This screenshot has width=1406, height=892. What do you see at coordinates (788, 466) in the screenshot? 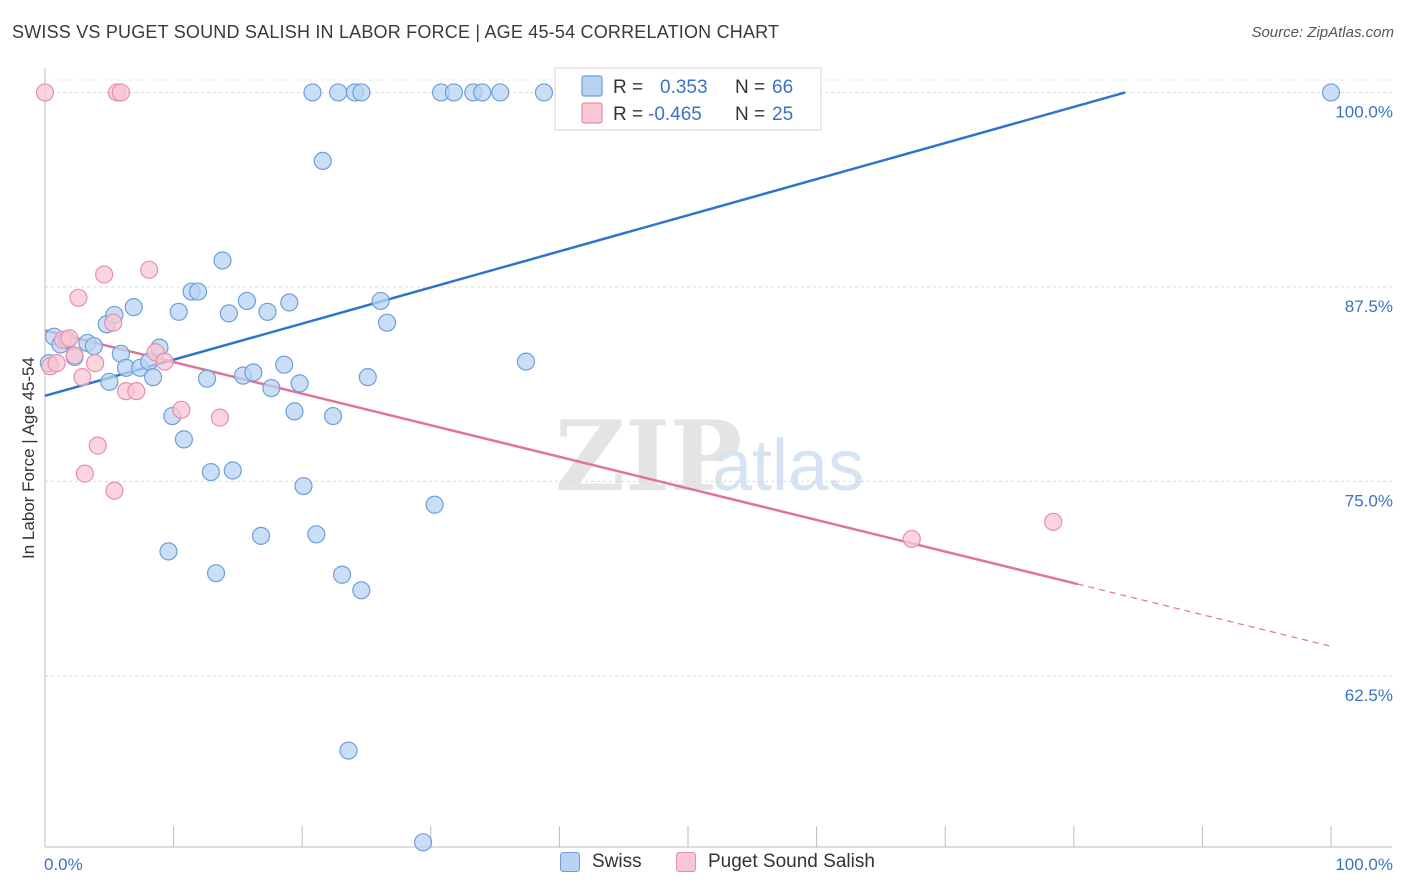
I see `watermark-atlas: atlas` at bounding box center [788, 466].